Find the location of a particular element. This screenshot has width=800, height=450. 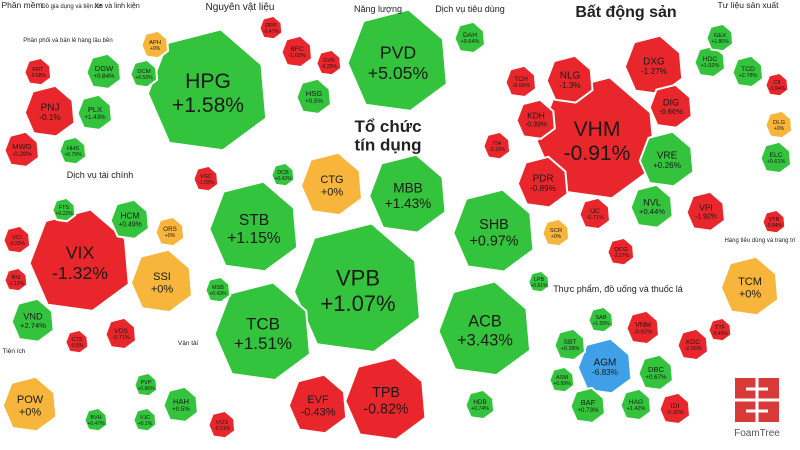

cell-tcd is located at coordinates (748, 71).